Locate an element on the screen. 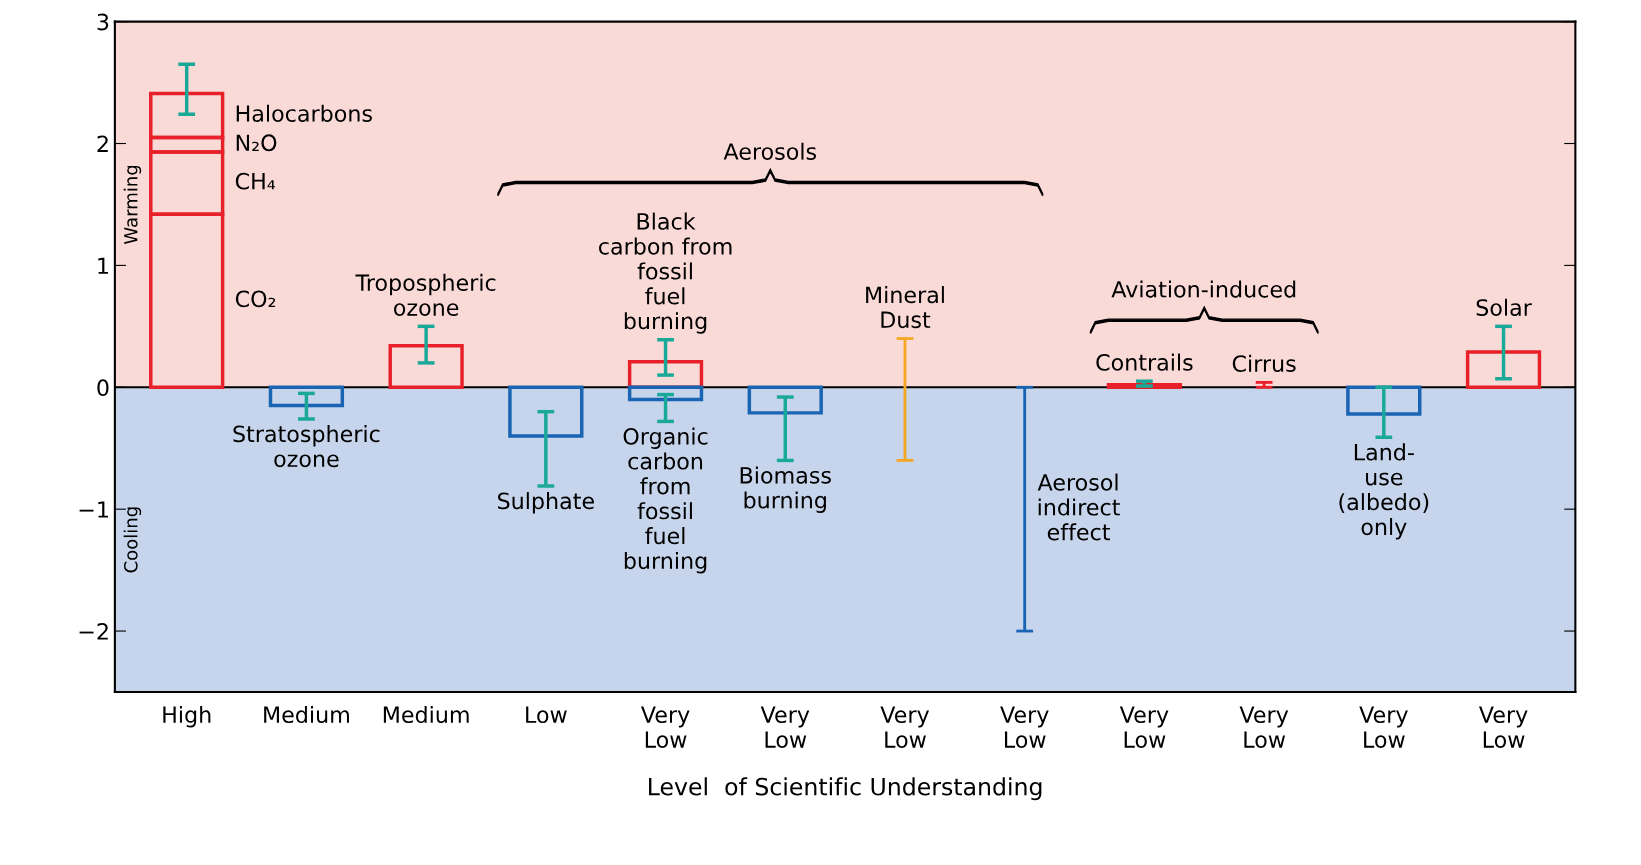  series-label: Land- use (albedo) only is located at coordinates (1384, 491).